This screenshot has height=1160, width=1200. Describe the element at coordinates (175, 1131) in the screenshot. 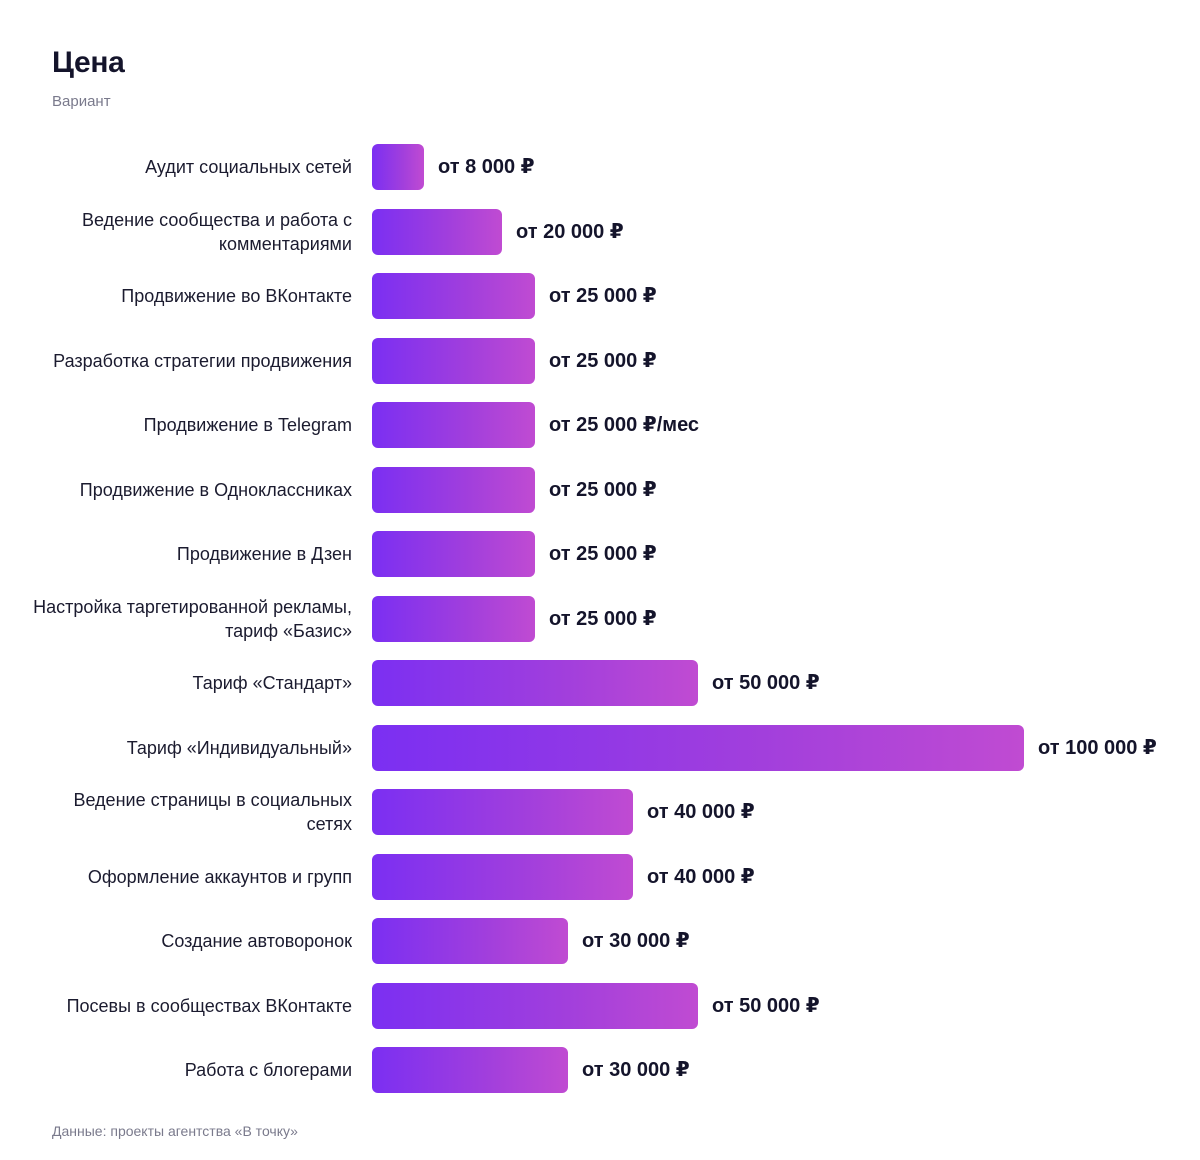

I see `chart-source: Данные: проекты агентства «В точку»` at that location.